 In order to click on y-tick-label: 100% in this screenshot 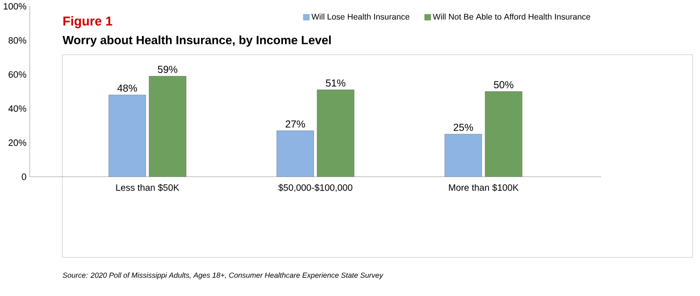, I will do `click(15, 6)`.